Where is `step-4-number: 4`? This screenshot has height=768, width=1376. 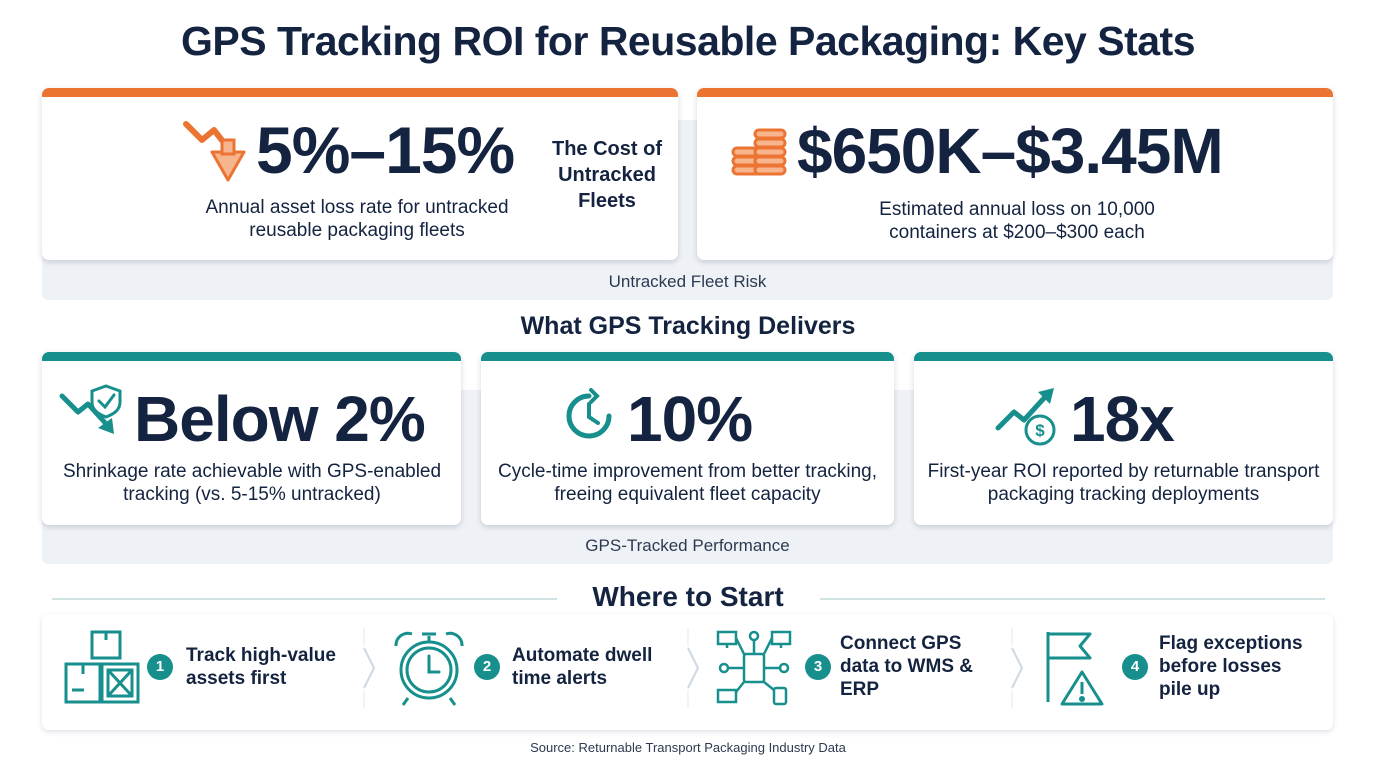 step-4-number: 4 is located at coordinates (1135, 667).